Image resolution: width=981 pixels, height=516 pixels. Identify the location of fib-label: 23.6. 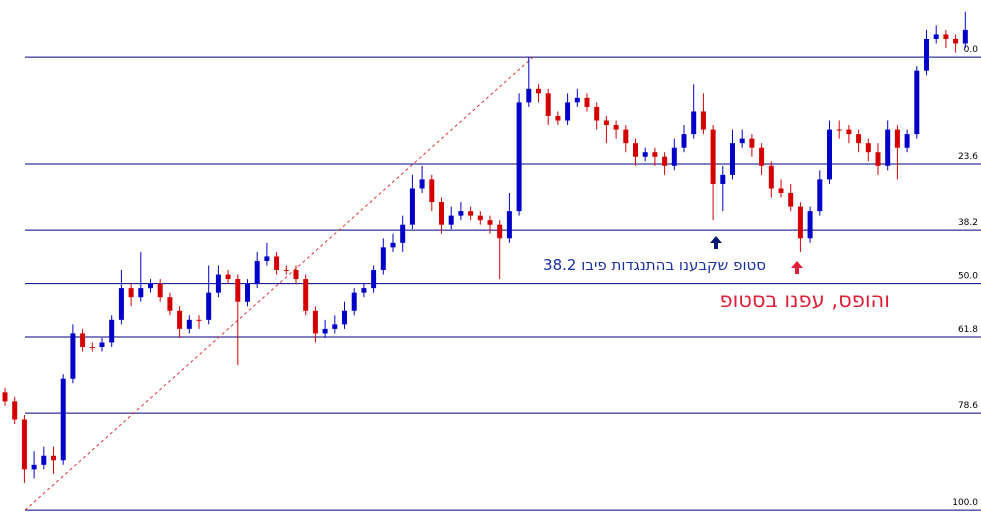
(968, 157).